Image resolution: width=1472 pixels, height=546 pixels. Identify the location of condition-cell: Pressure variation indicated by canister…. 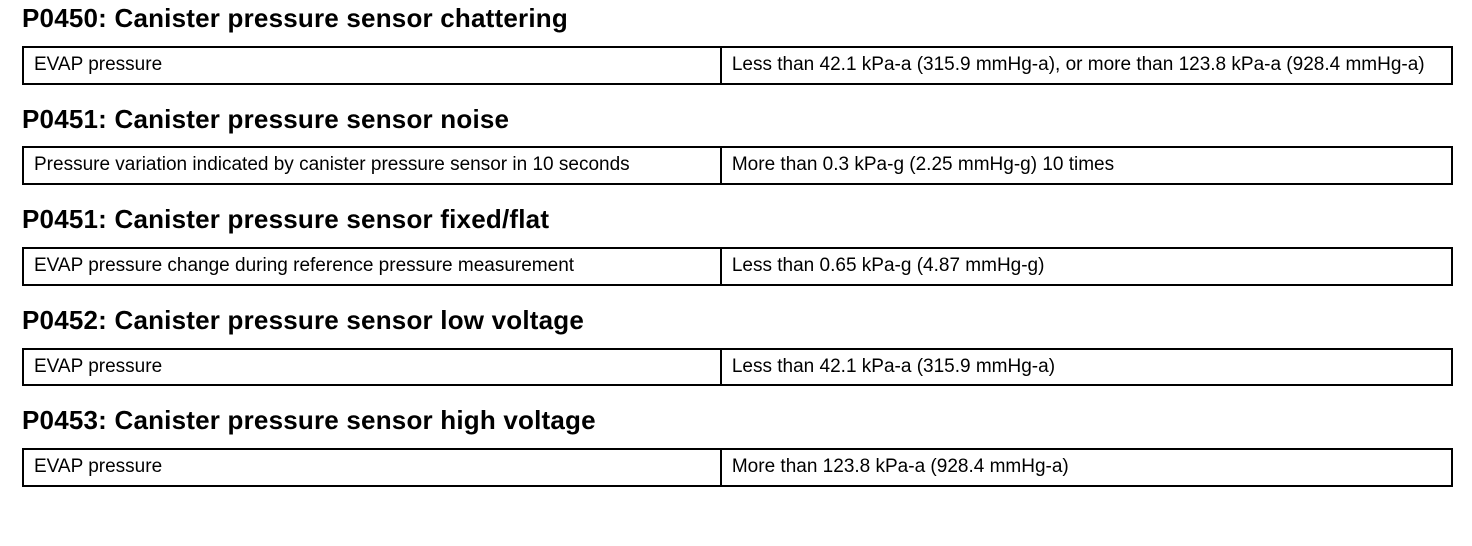
(372, 166).